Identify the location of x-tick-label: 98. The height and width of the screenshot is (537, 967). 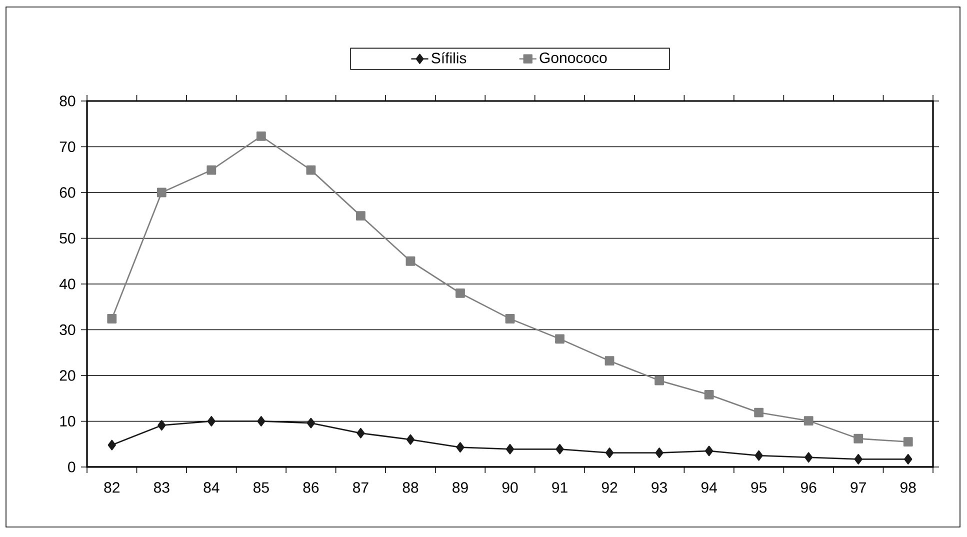
(908, 487).